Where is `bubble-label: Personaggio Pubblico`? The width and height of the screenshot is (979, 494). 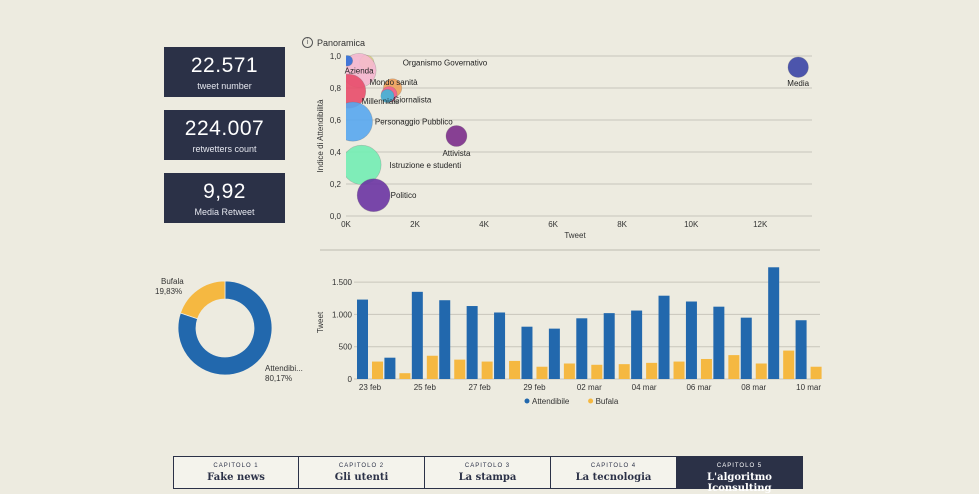
bubble-label: Personaggio Pubblico is located at coordinates (414, 122).